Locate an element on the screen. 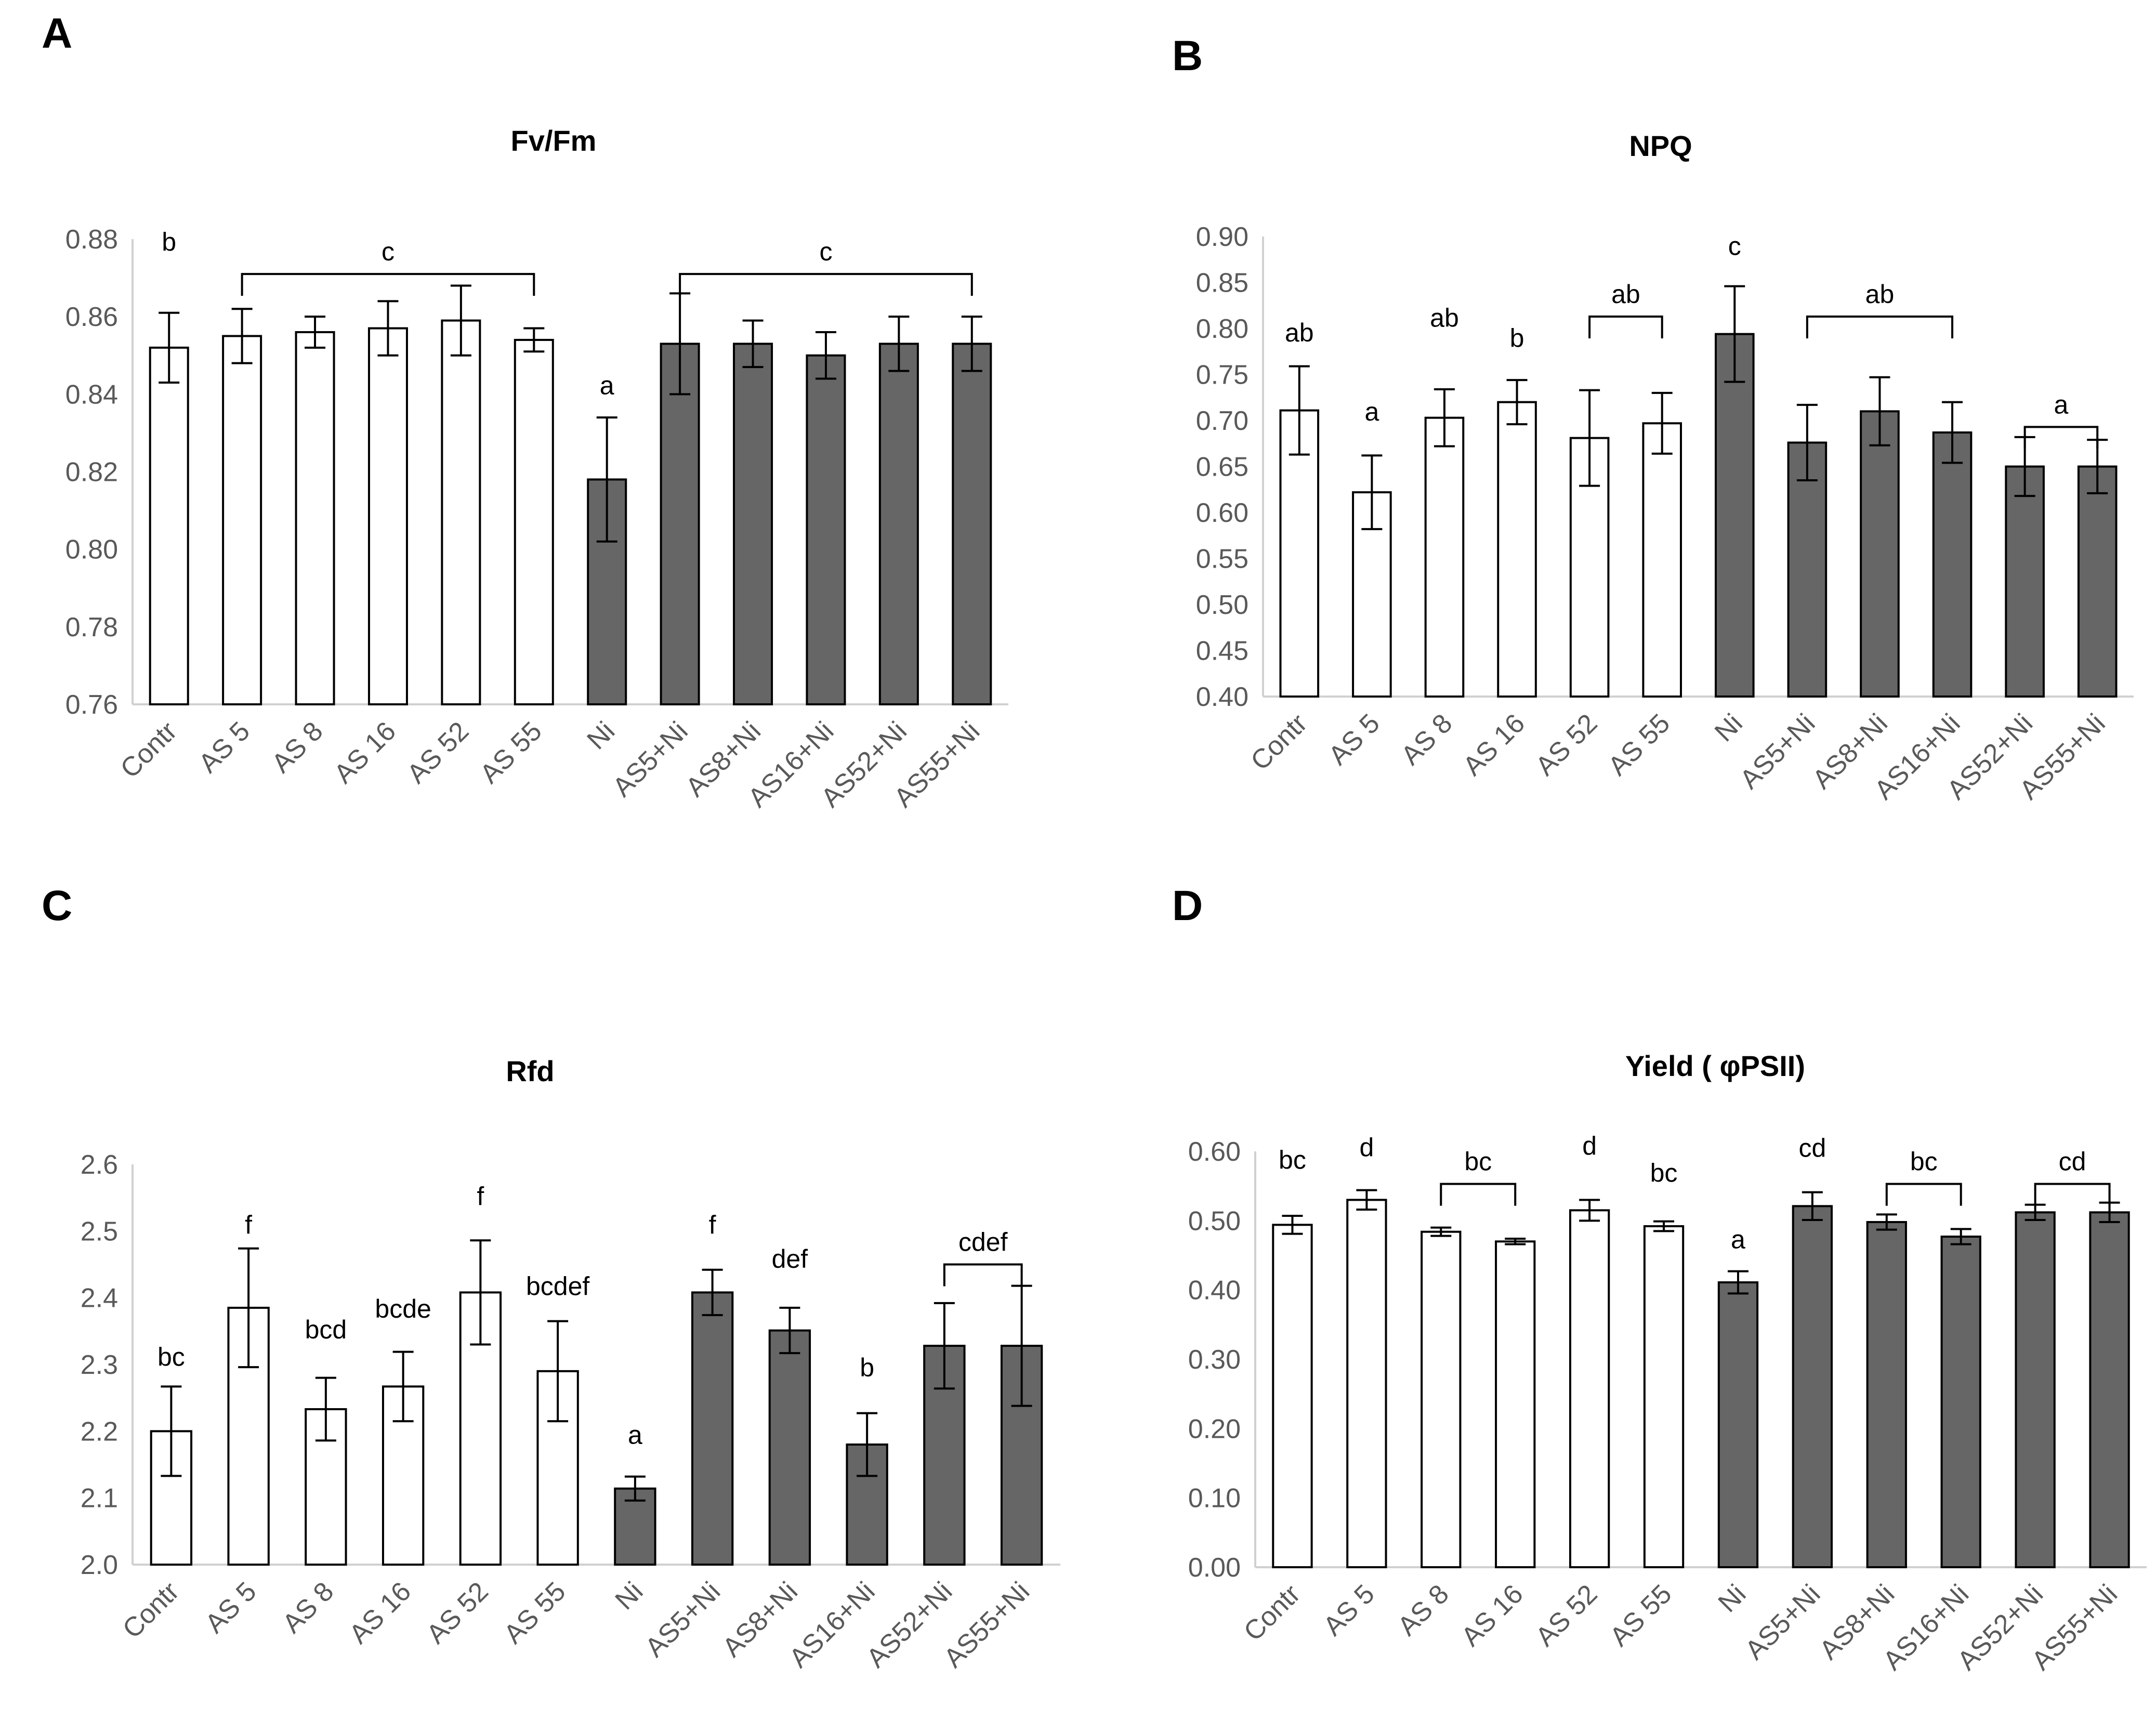  panel-label: C is located at coordinates (57, 906).